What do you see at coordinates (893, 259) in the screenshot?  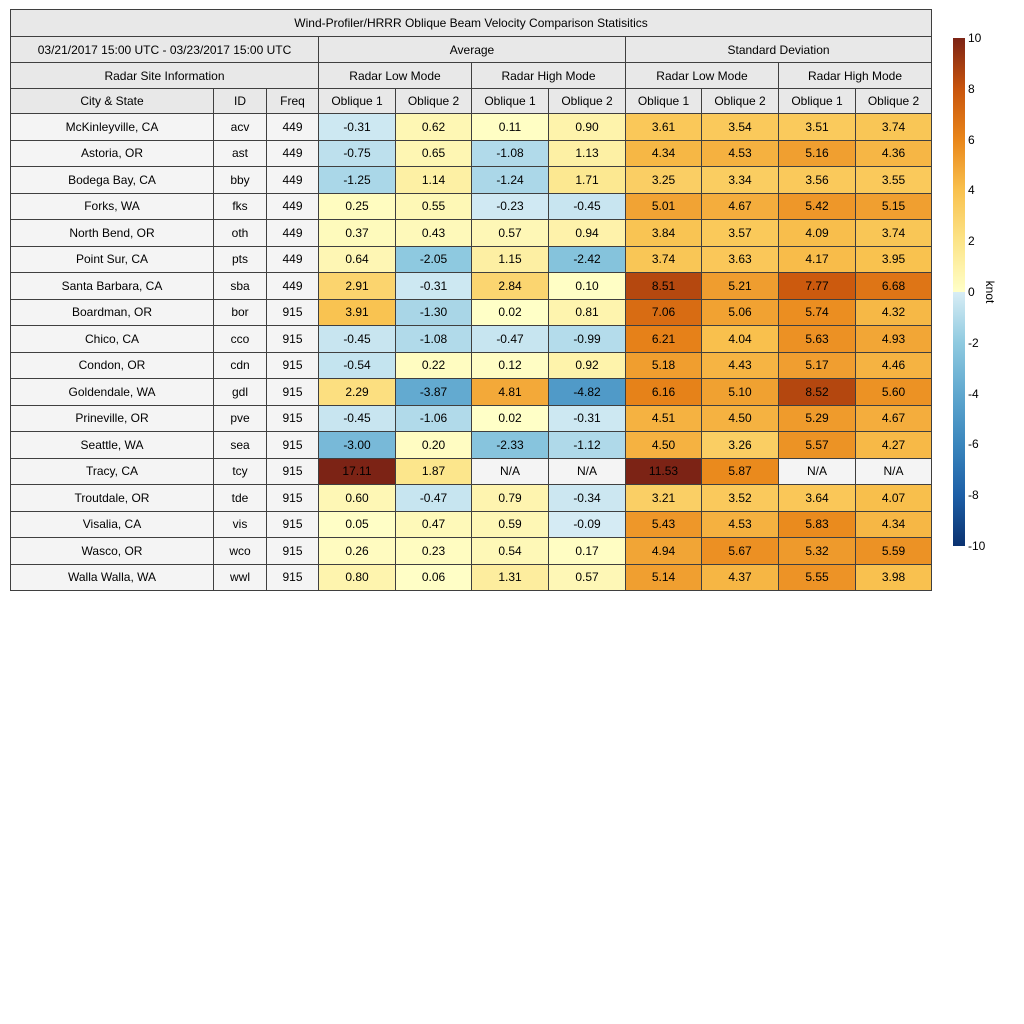 I see `value-cell: 3.95` at bounding box center [893, 259].